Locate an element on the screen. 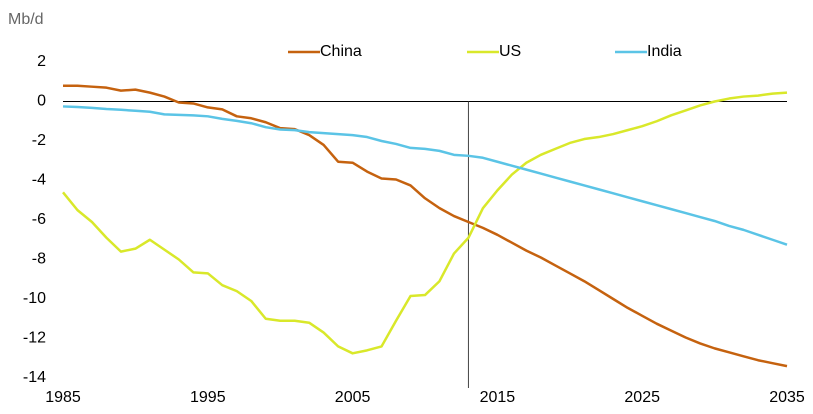 The image size is (813, 414). y-axis-label: Mb/d is located at coordinates (26, 19).